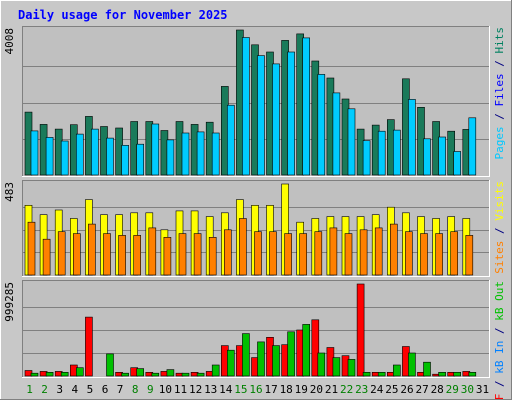 Image resolution: width=512 pixels, height=405 pixels. I want to click on x-tick-label-7: 7, so click(120, 389).